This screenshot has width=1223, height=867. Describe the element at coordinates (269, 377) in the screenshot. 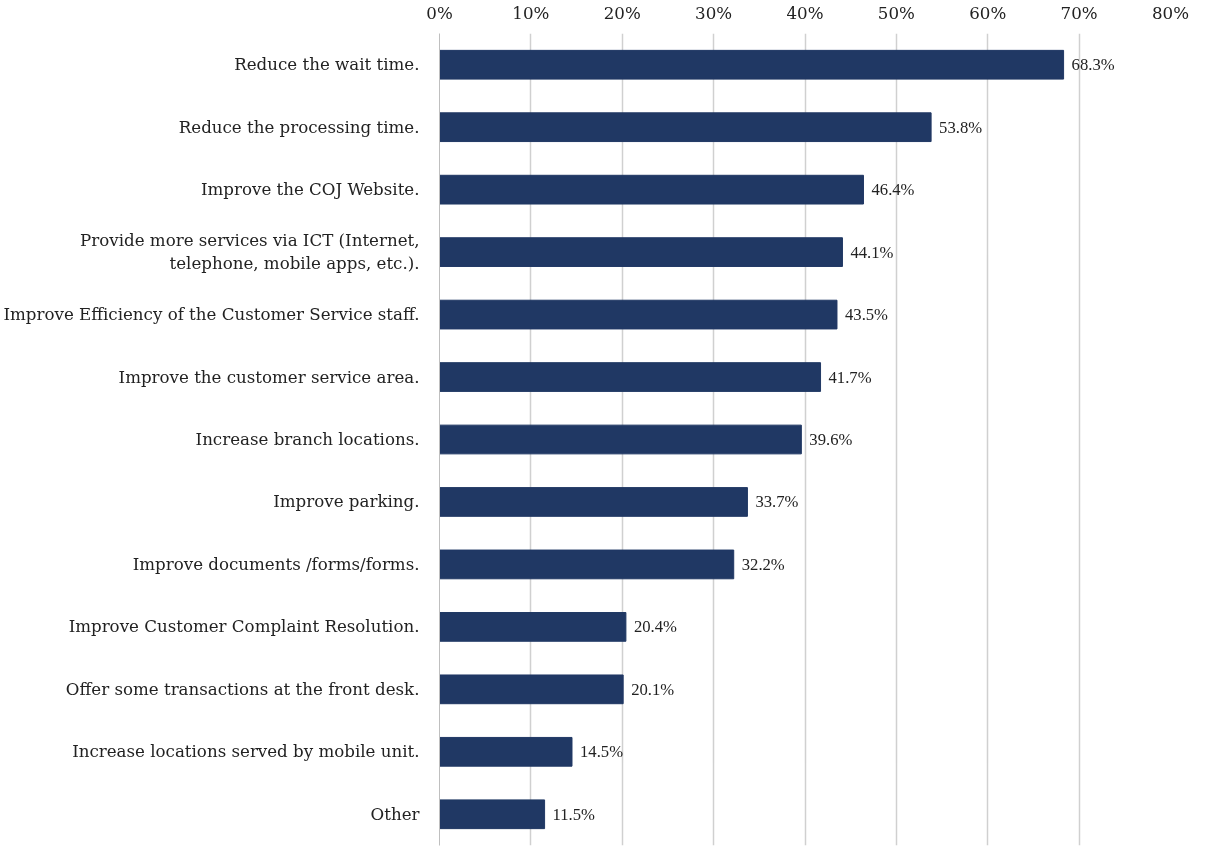

I see `y-tick-label: Improve the customer service area.` at that location.